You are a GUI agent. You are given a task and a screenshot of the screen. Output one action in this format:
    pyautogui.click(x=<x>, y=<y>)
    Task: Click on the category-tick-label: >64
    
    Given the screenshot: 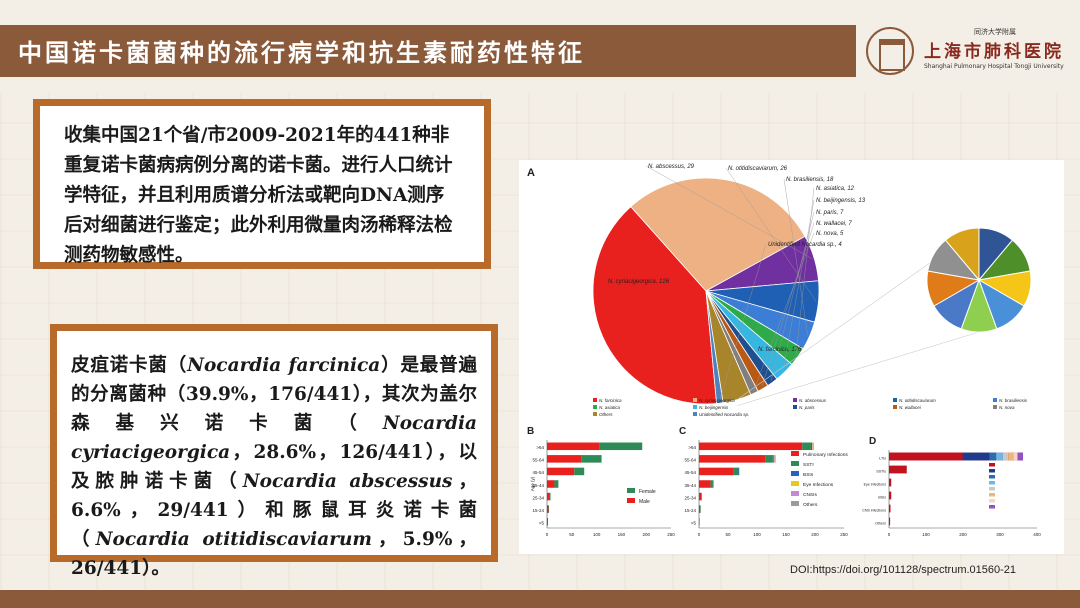 What is the action you would take?
    pyautogui.click(x=692, y=447)
    